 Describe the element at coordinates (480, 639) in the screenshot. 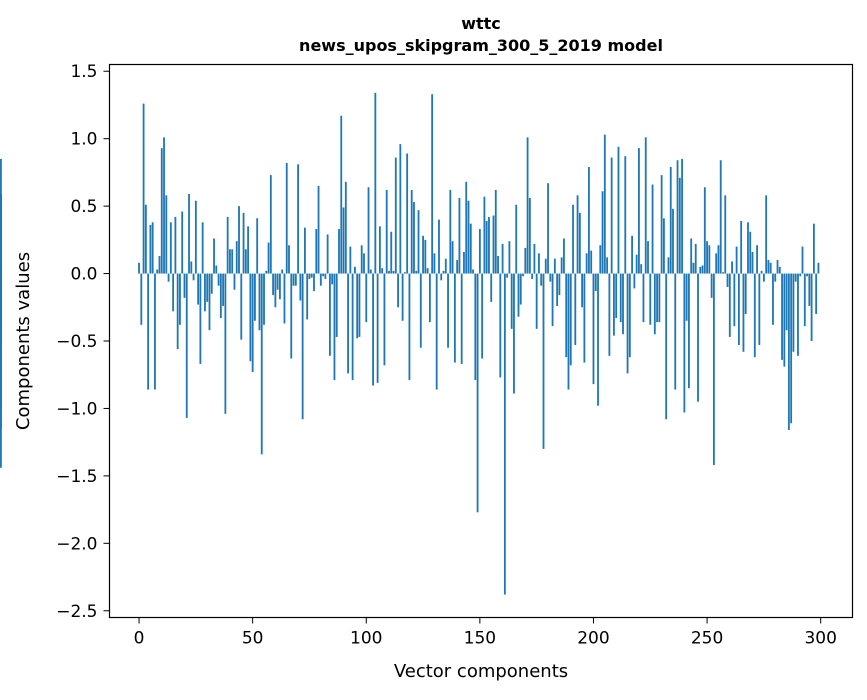

I see `x-tick-label: 150` at that location.